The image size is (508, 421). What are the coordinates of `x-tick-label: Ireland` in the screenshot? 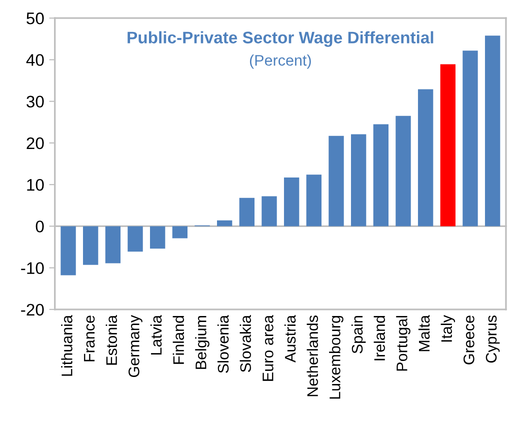 It's located at (380, 338).